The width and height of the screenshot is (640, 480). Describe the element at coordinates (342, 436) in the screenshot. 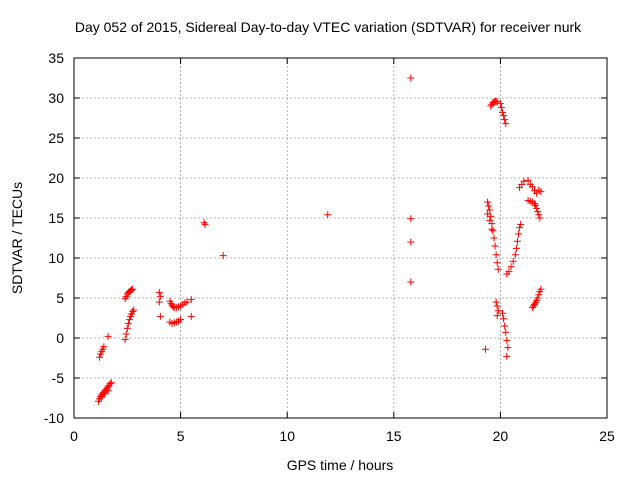

I see `x-tick-labels: 0 5 10 15 20 25` at that location.